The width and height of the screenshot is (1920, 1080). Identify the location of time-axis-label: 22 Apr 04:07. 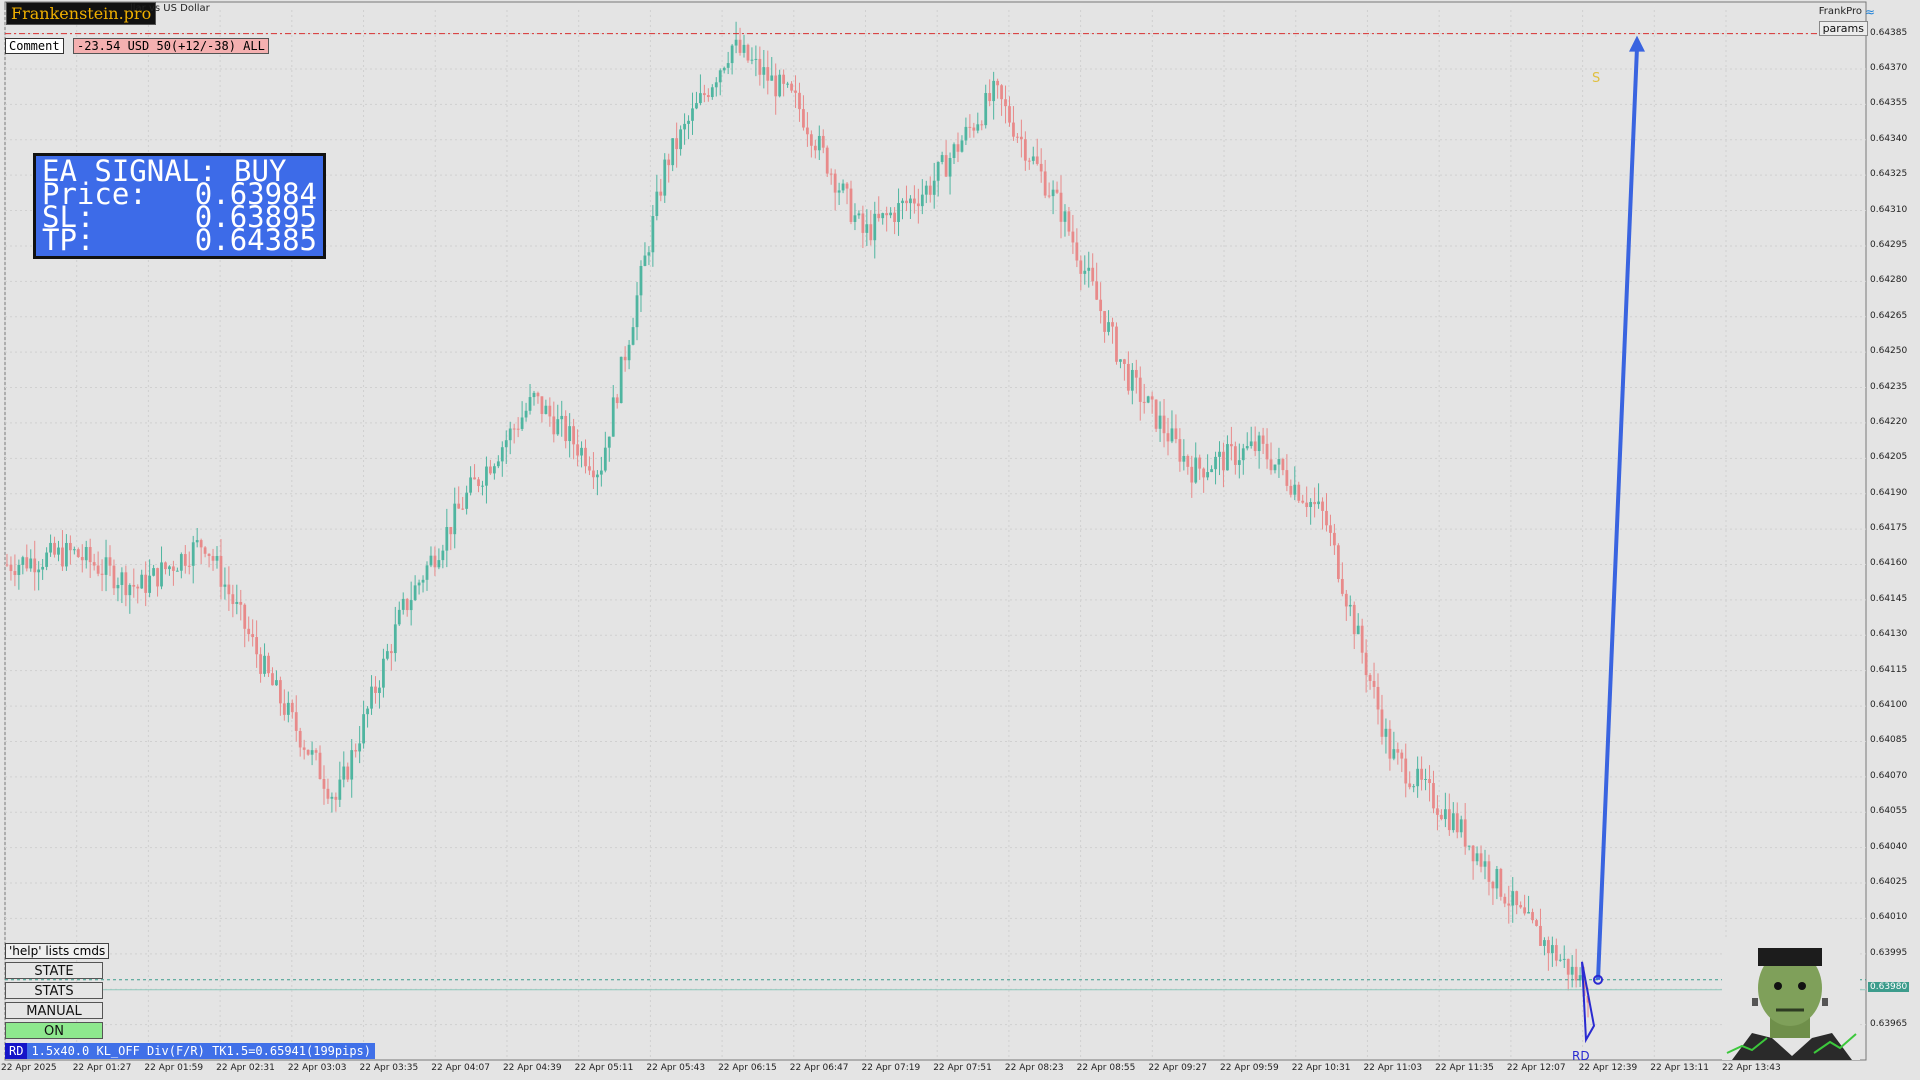
(460, 1068).